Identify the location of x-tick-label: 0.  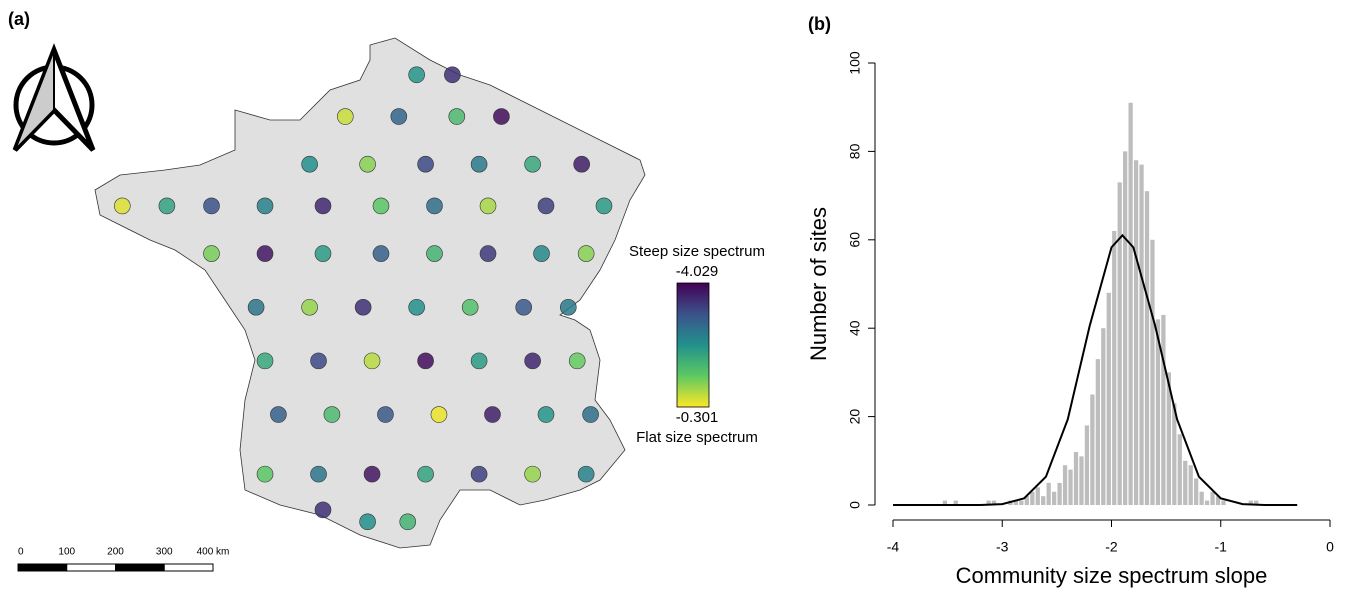
(1330, 547).